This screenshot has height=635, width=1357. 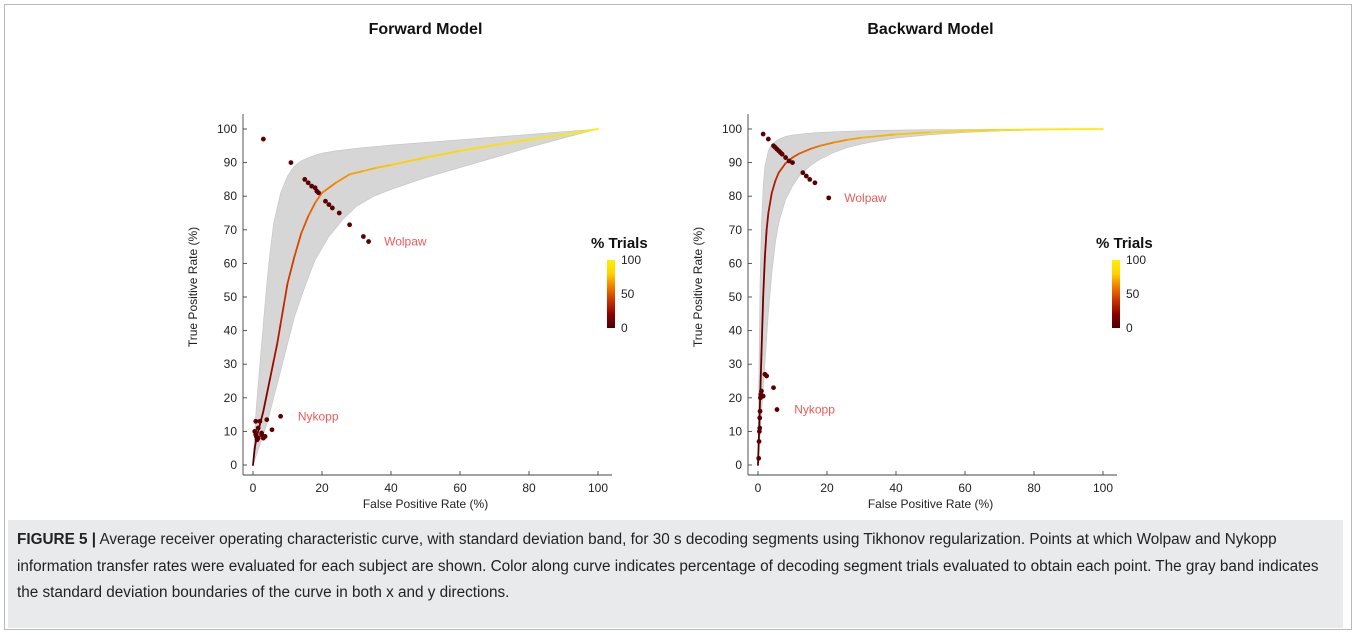 I want to click on annotation-nykopp: Nykopp, so click(x=318, y=416).